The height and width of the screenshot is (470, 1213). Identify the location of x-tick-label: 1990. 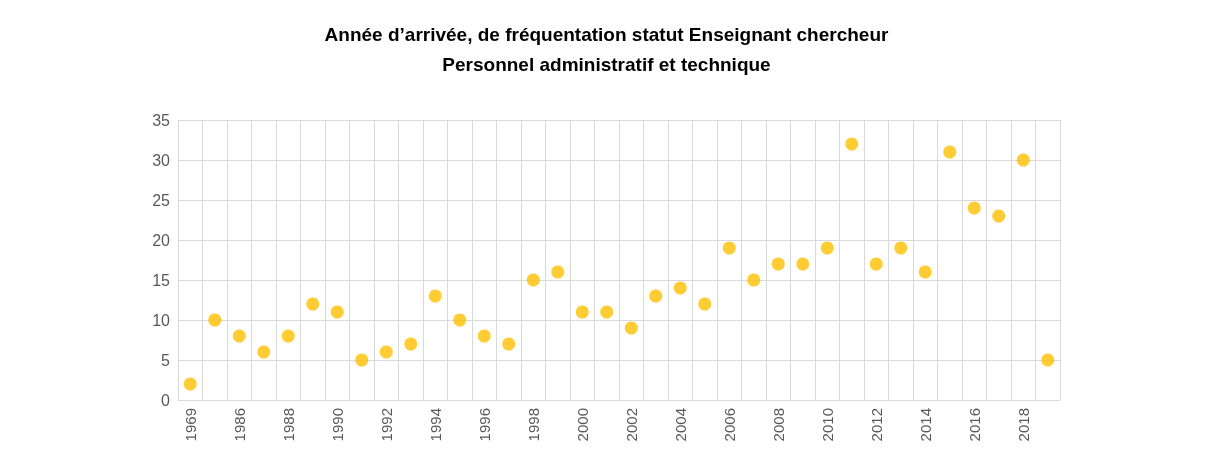
(337, 425).